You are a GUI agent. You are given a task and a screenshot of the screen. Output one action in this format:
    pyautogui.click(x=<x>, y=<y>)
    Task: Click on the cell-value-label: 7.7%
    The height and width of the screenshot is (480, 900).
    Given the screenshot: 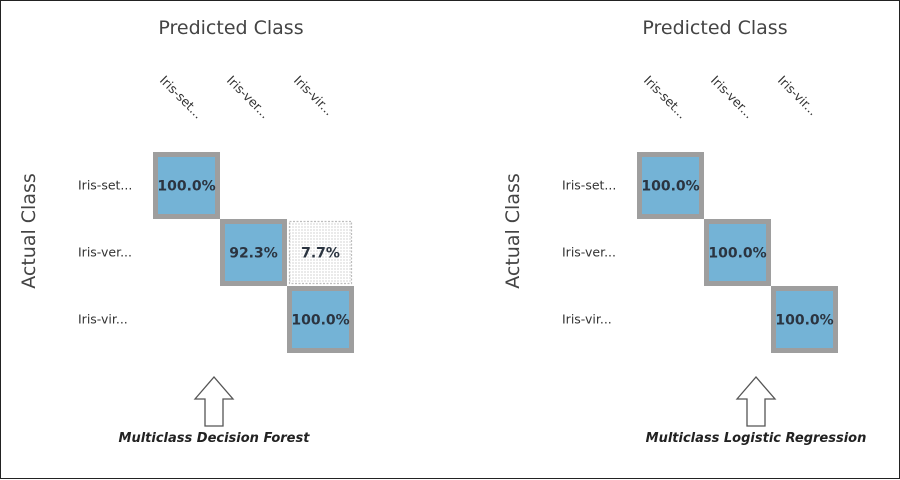 What is the action you would take?
    pyautogui.click(x=320, y=254)
    